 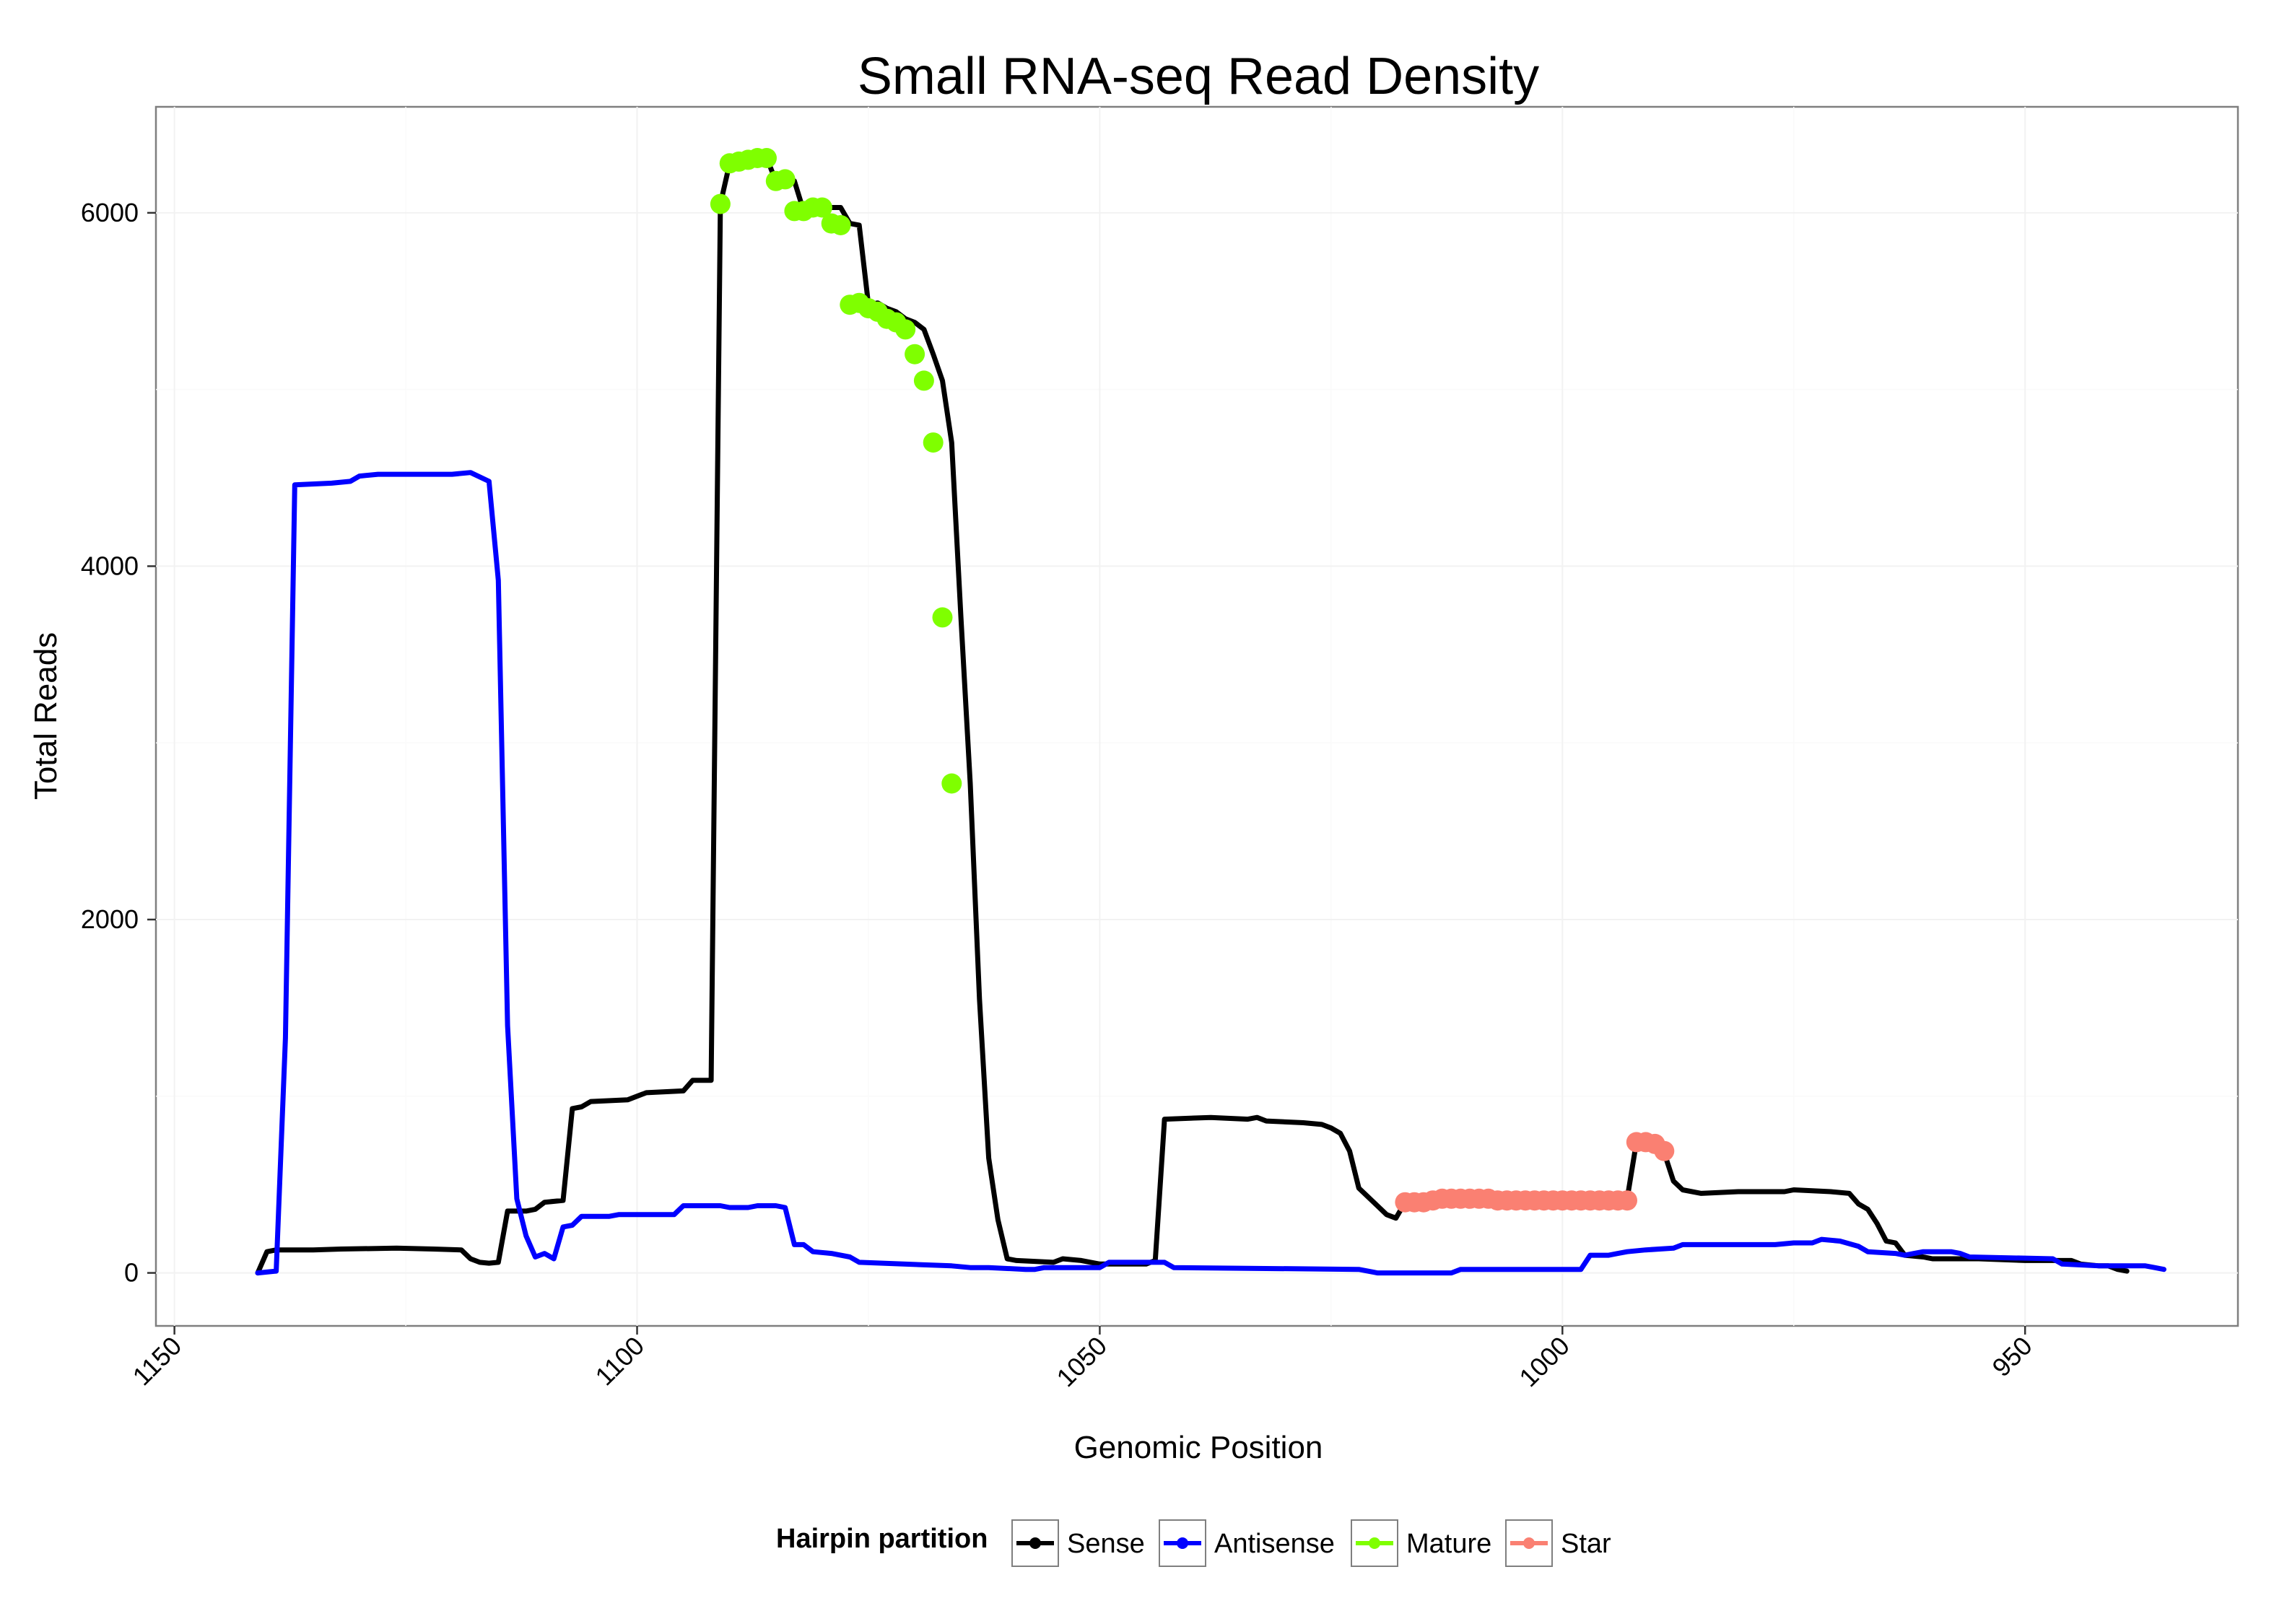 What do you see at coordinates (1586, 1544) in the screenshot?
I see `legend-label-star: Star` at bounding box center [1586, 1544].